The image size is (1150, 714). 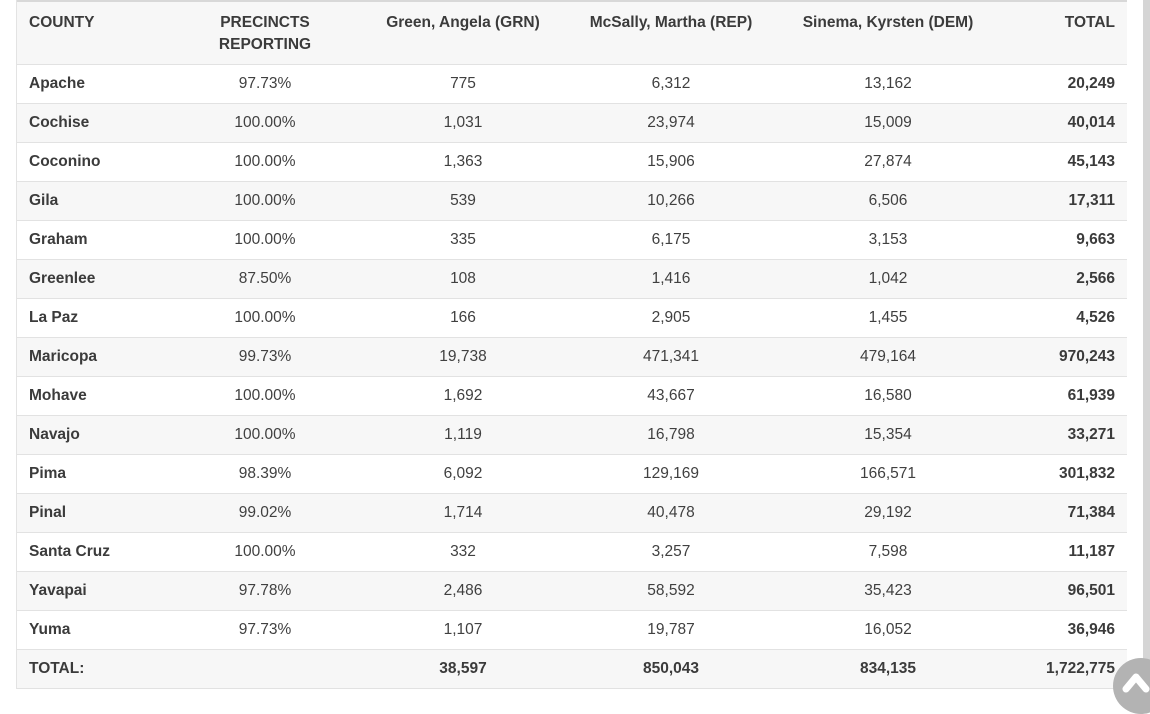 I want to click on cell-total: 96,501, so click(x=1061, y=591).